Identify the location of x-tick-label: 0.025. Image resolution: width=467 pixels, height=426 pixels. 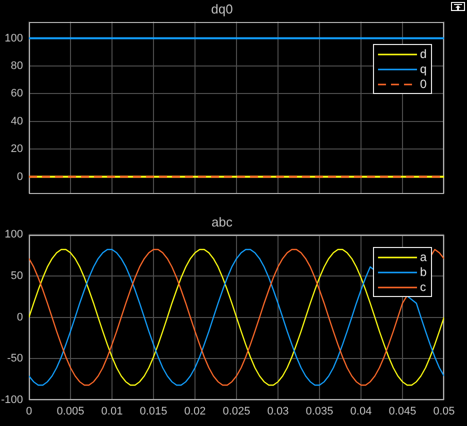
(236, 412).